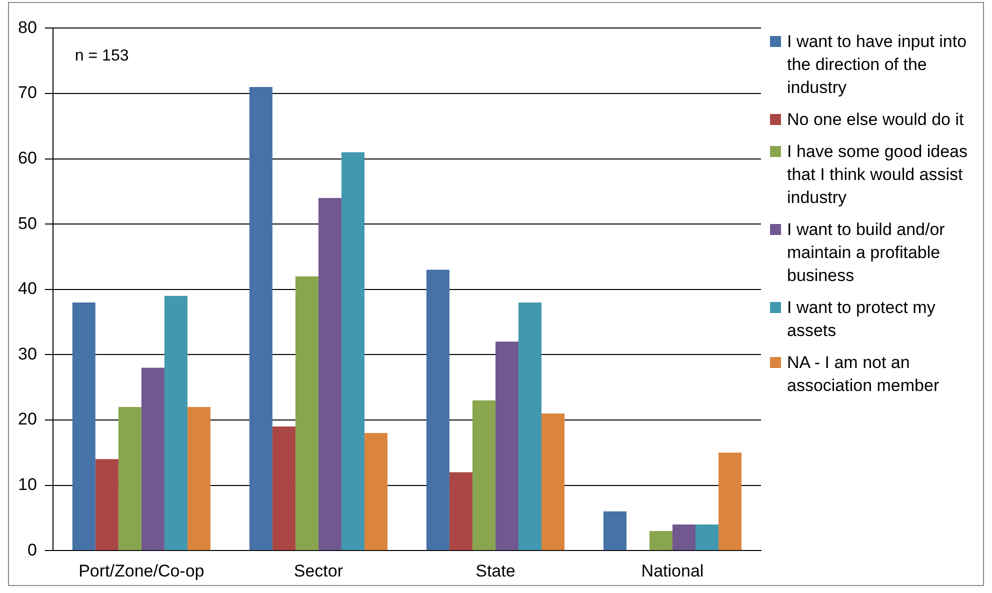  What do you see at coordinates (141, 570) in the screenshot?
I see `x-tick-label: Port/Zone/Co-op` at bounding box center [141, 570].